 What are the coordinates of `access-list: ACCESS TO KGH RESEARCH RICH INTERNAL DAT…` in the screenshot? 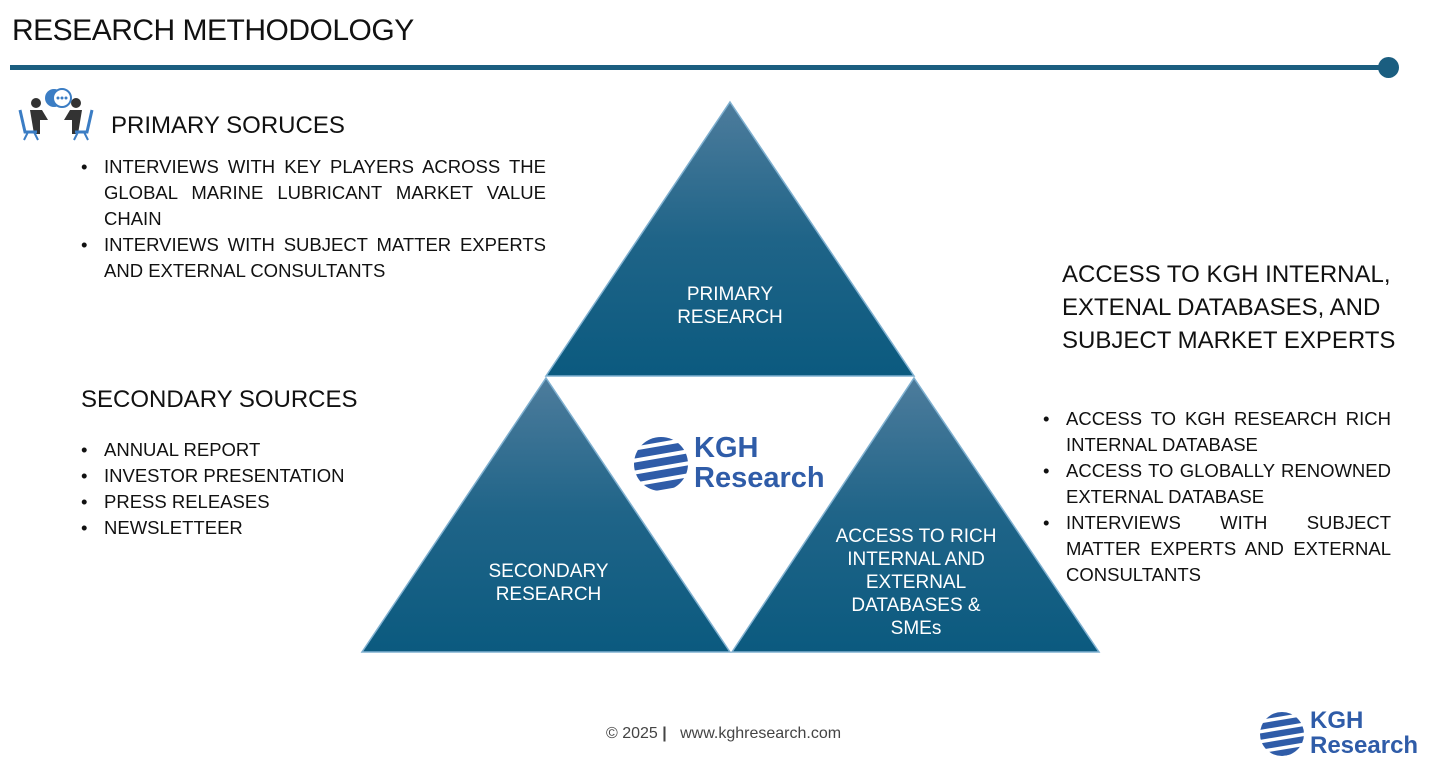 It's located at (1217, 497).